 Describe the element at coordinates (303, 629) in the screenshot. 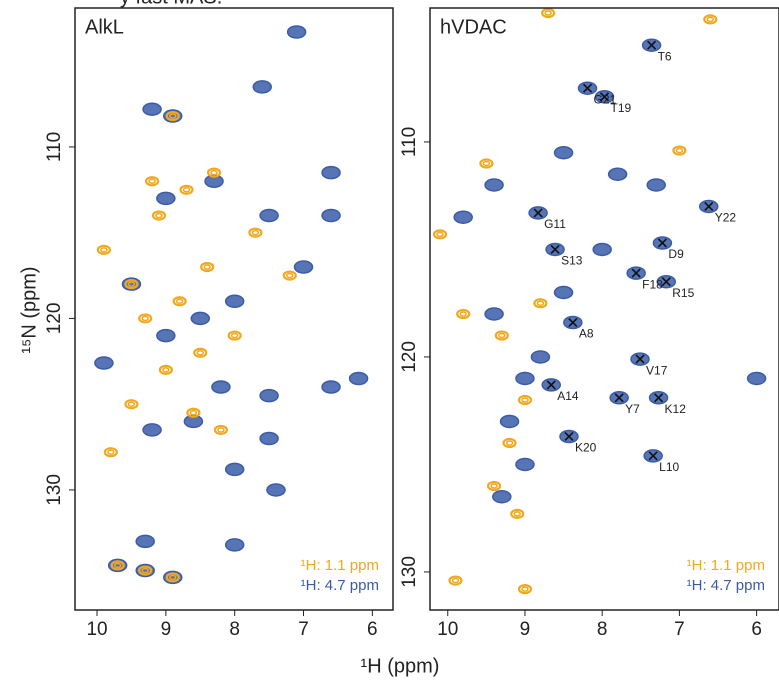

I see `x-tick-label: 7` at that location.